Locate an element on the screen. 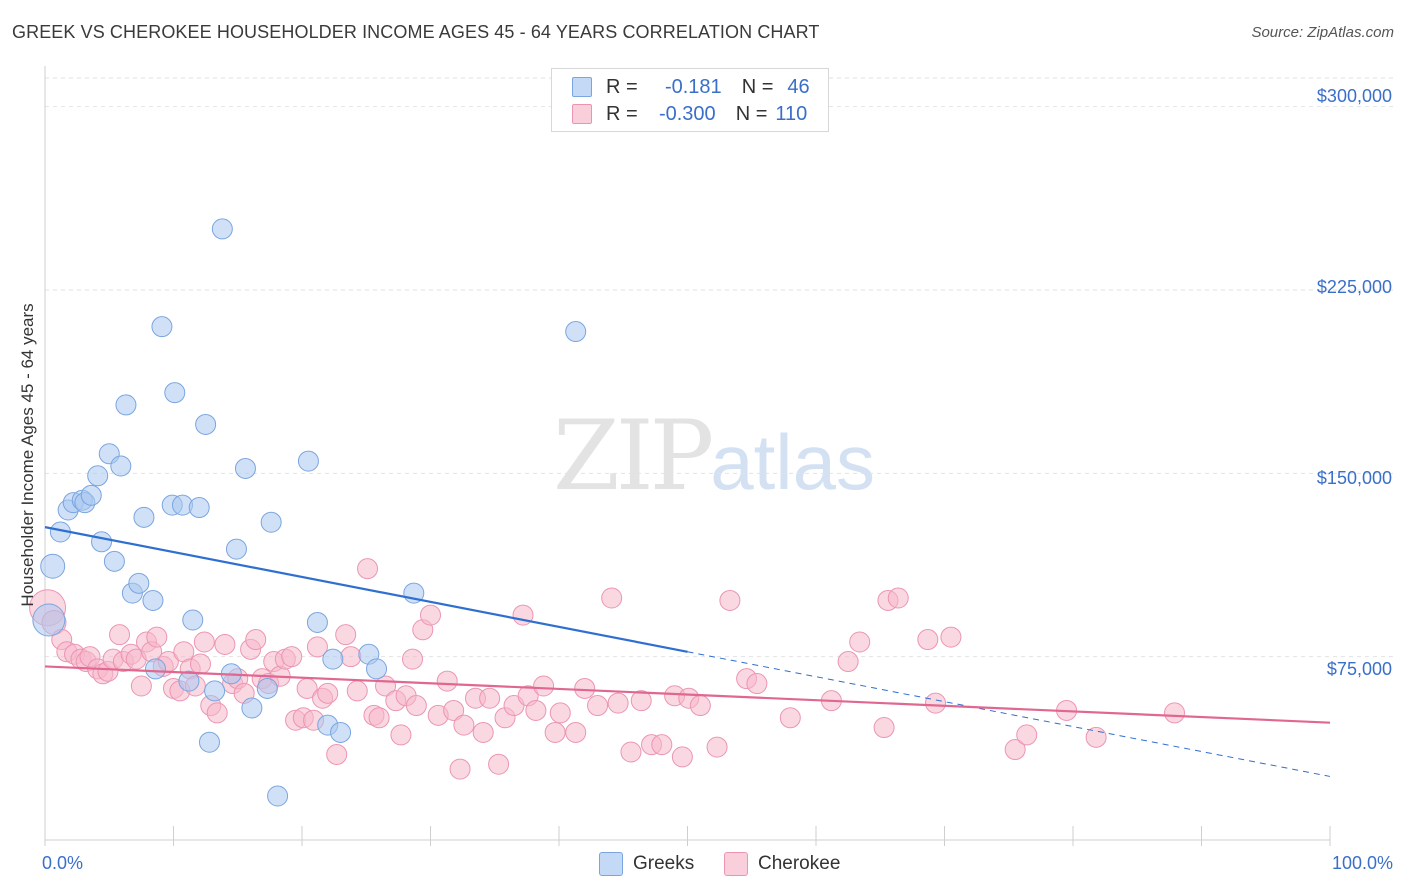 The image size is (1406, 892). legend-row-greeks: R = -0.181 N = 46 is located at coordinates (691, 87).